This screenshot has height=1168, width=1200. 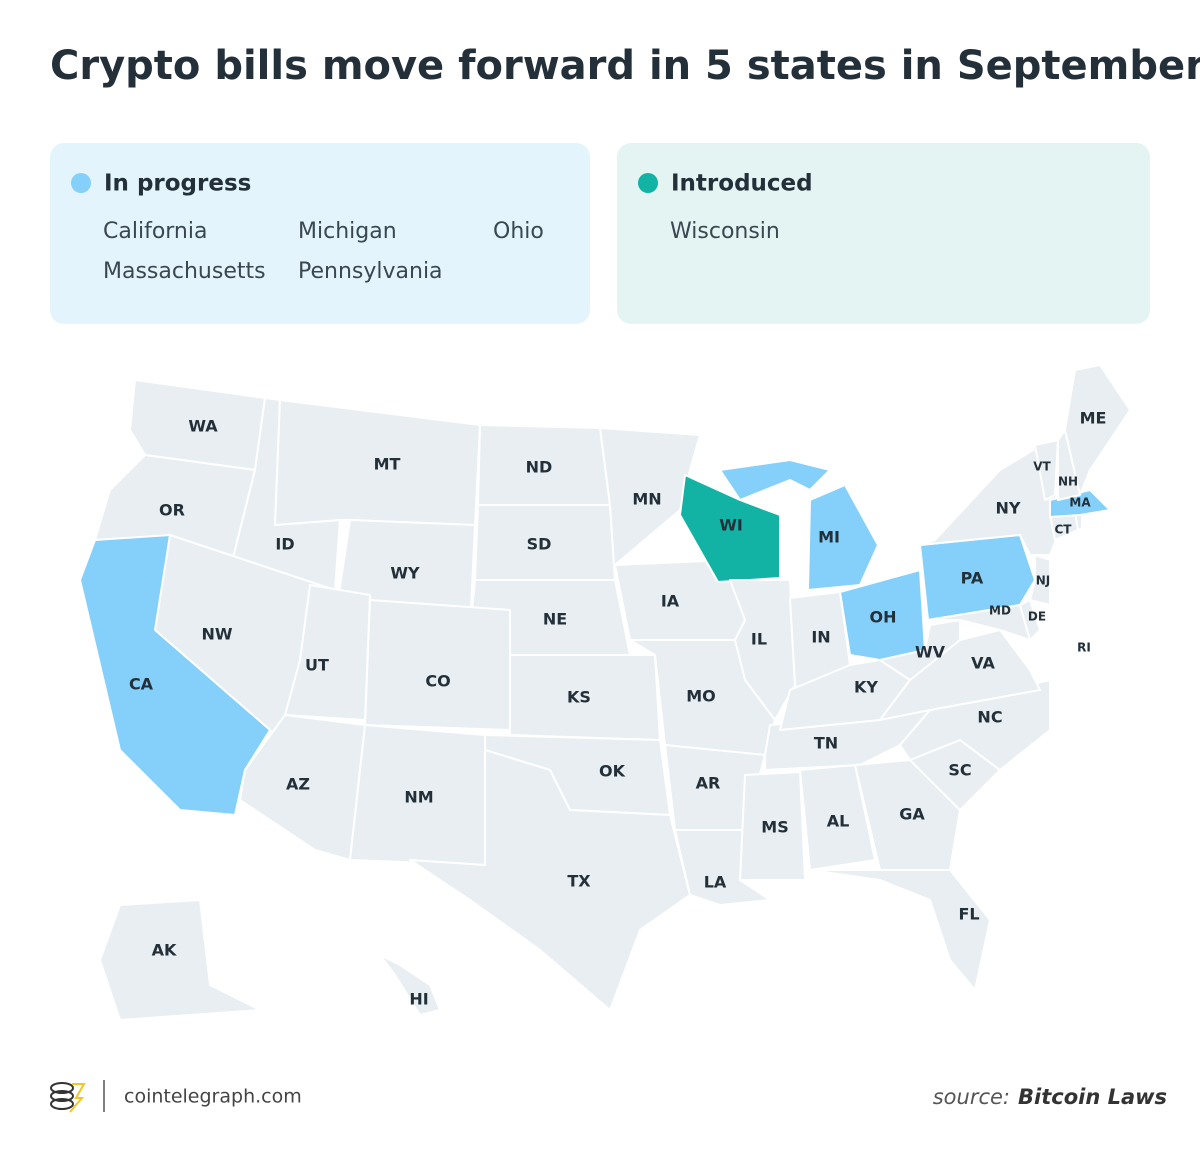 I want to click on state-label: NJ, so click(x=1043, y=581).